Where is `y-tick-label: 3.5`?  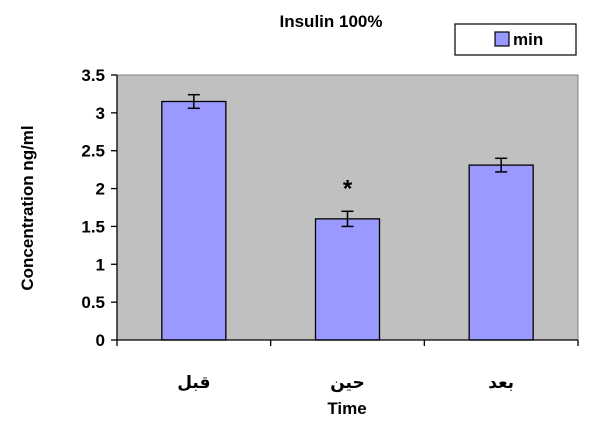
y-tick-label: 3.5 is located at coordinates (93, 75).